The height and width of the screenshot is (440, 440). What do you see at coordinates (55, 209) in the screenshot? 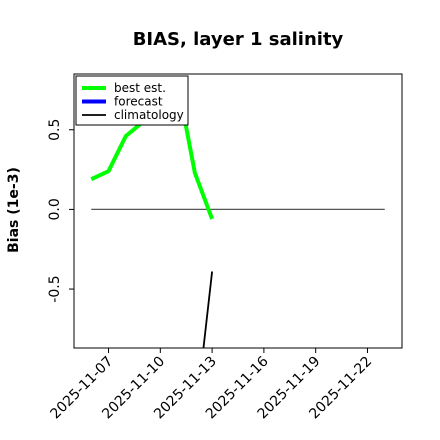
I see `y-tick-label-1: 0.0` at bounding box center [55, 209].